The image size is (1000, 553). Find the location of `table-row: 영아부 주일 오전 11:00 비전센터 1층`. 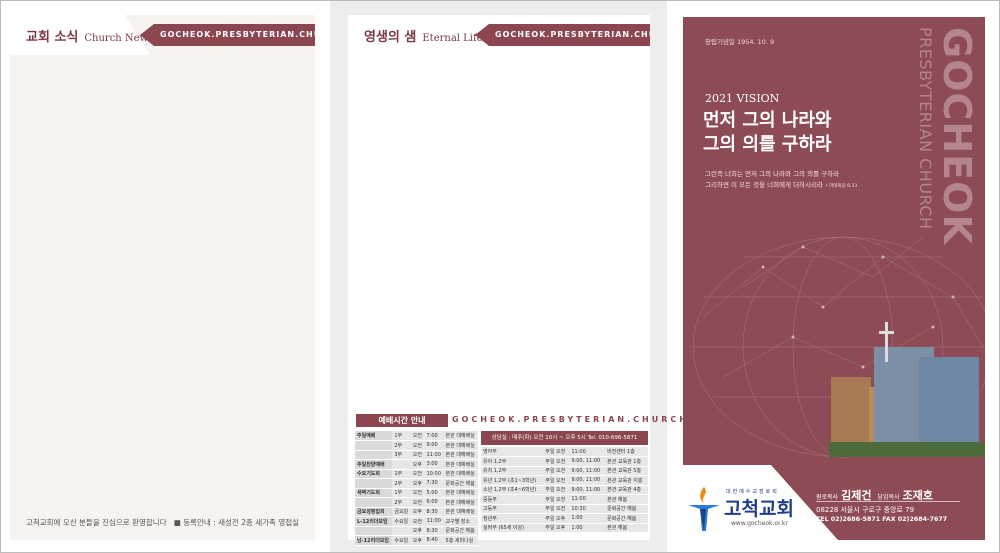

table-row: 영아부 주일 오전 11:00 비전센터 1층 is located at coordinates (564, 452).